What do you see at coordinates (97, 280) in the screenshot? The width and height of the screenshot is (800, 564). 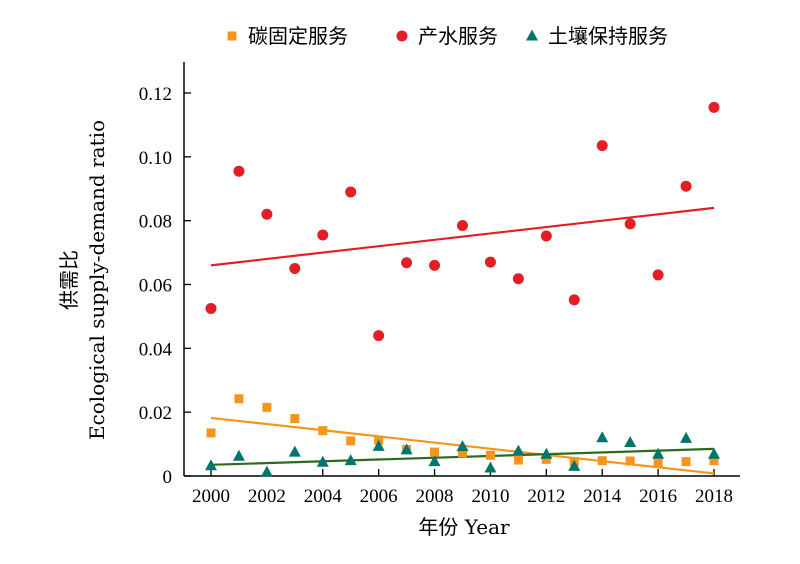 I see `y-axis-title-en: Ecological supply-demand ratio` at bounding box center [97, 280].